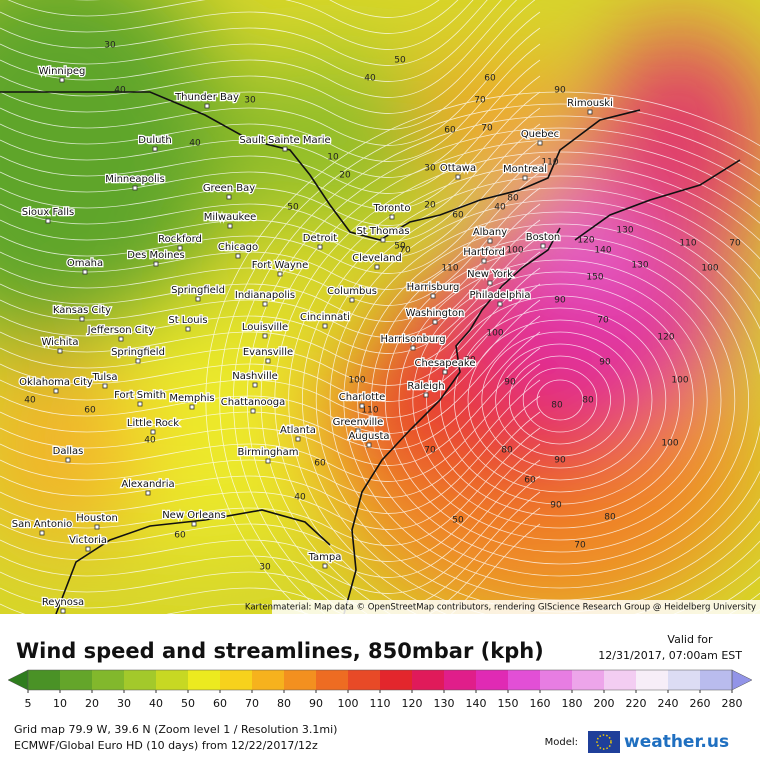 Image resolution: width=760 pixels, height=764 pixels. I want to click on contour-label: 120, so click(585, 241).